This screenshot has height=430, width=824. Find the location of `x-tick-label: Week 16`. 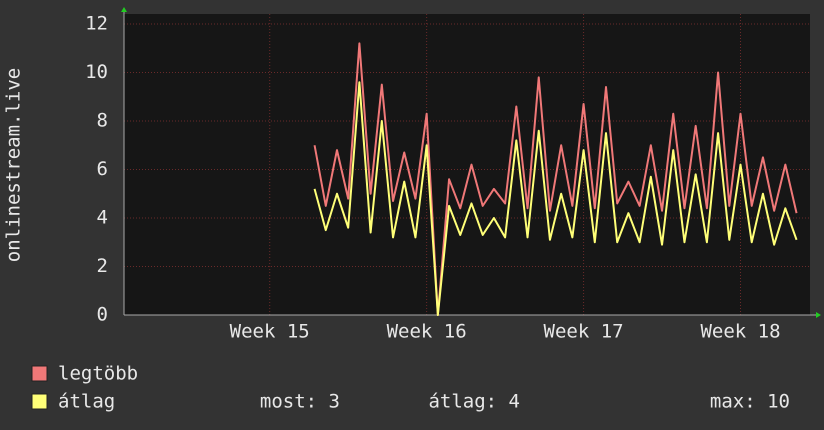

x-tick-label: Week 16 is located at coordinates (427, 332).